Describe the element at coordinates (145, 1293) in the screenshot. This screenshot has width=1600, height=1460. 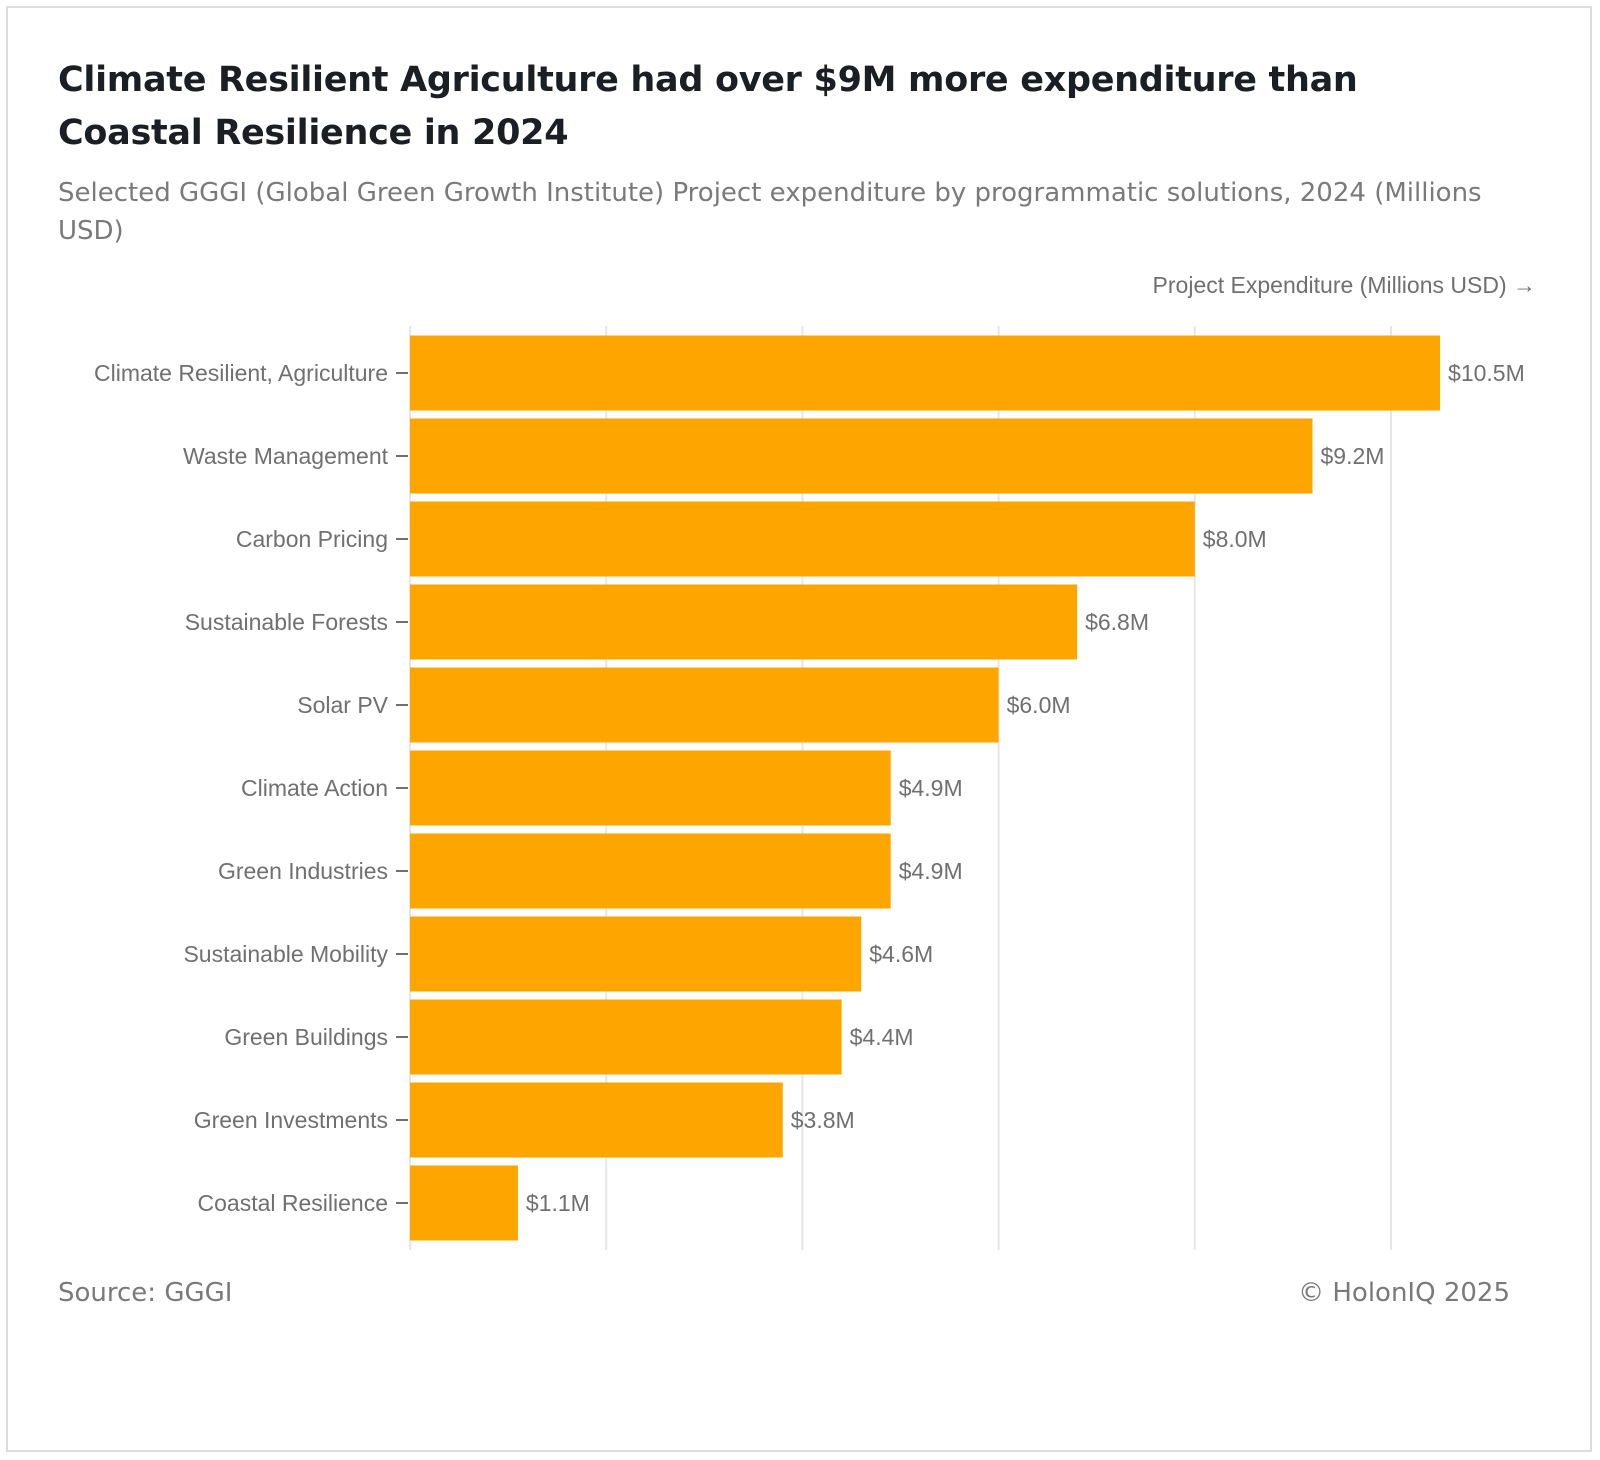
I see `source-note: Source: GGGI` at that location.